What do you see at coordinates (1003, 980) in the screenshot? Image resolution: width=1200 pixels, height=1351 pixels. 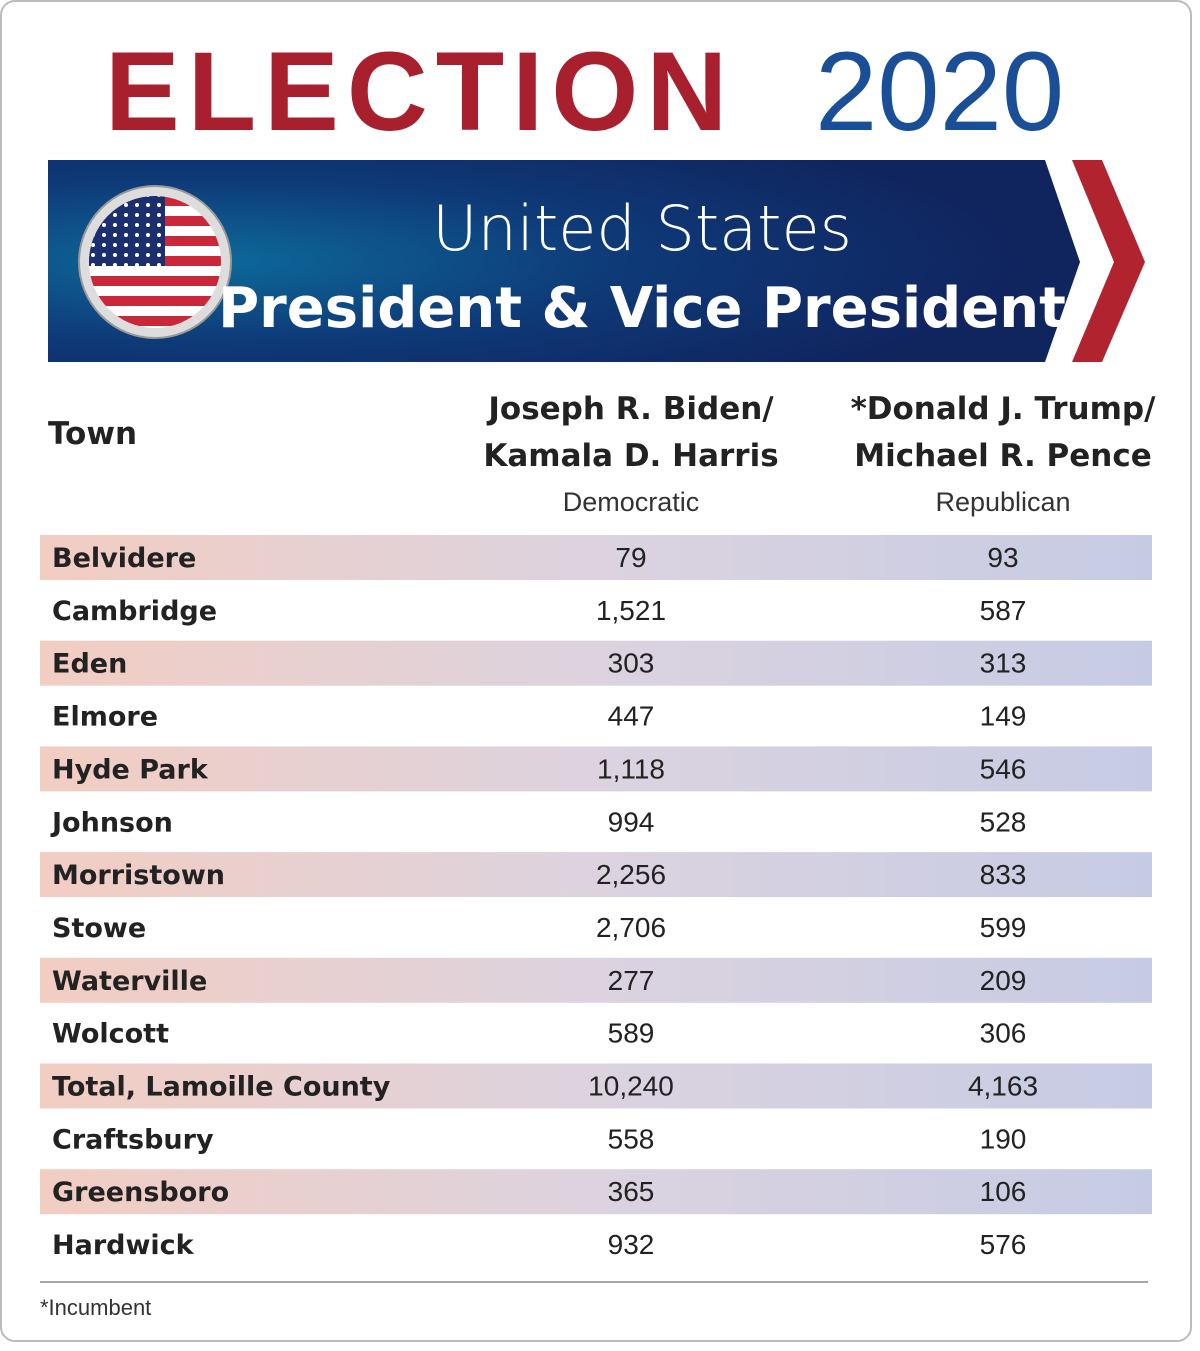 I see `vote-count: 209` at bounding box center [1003, 980].